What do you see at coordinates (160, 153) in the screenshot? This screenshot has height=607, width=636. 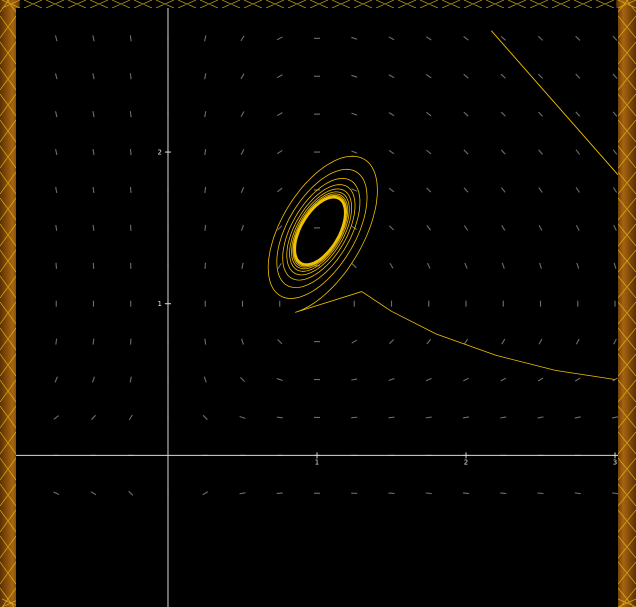 I see `y-tick-label: 2` at bounding box center [160, 153].